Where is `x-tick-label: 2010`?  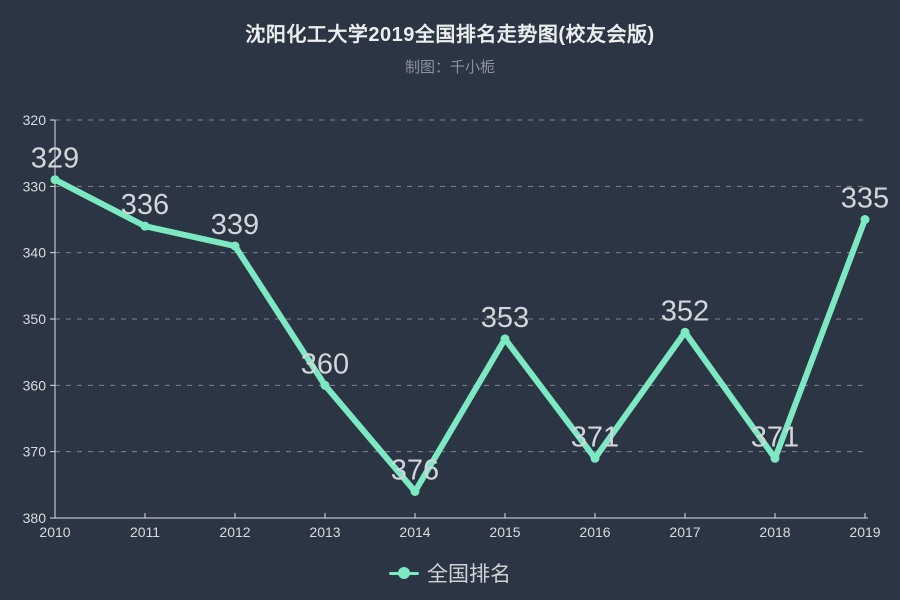
x-tick-label: 2010 is located at coordinates (54, 532).